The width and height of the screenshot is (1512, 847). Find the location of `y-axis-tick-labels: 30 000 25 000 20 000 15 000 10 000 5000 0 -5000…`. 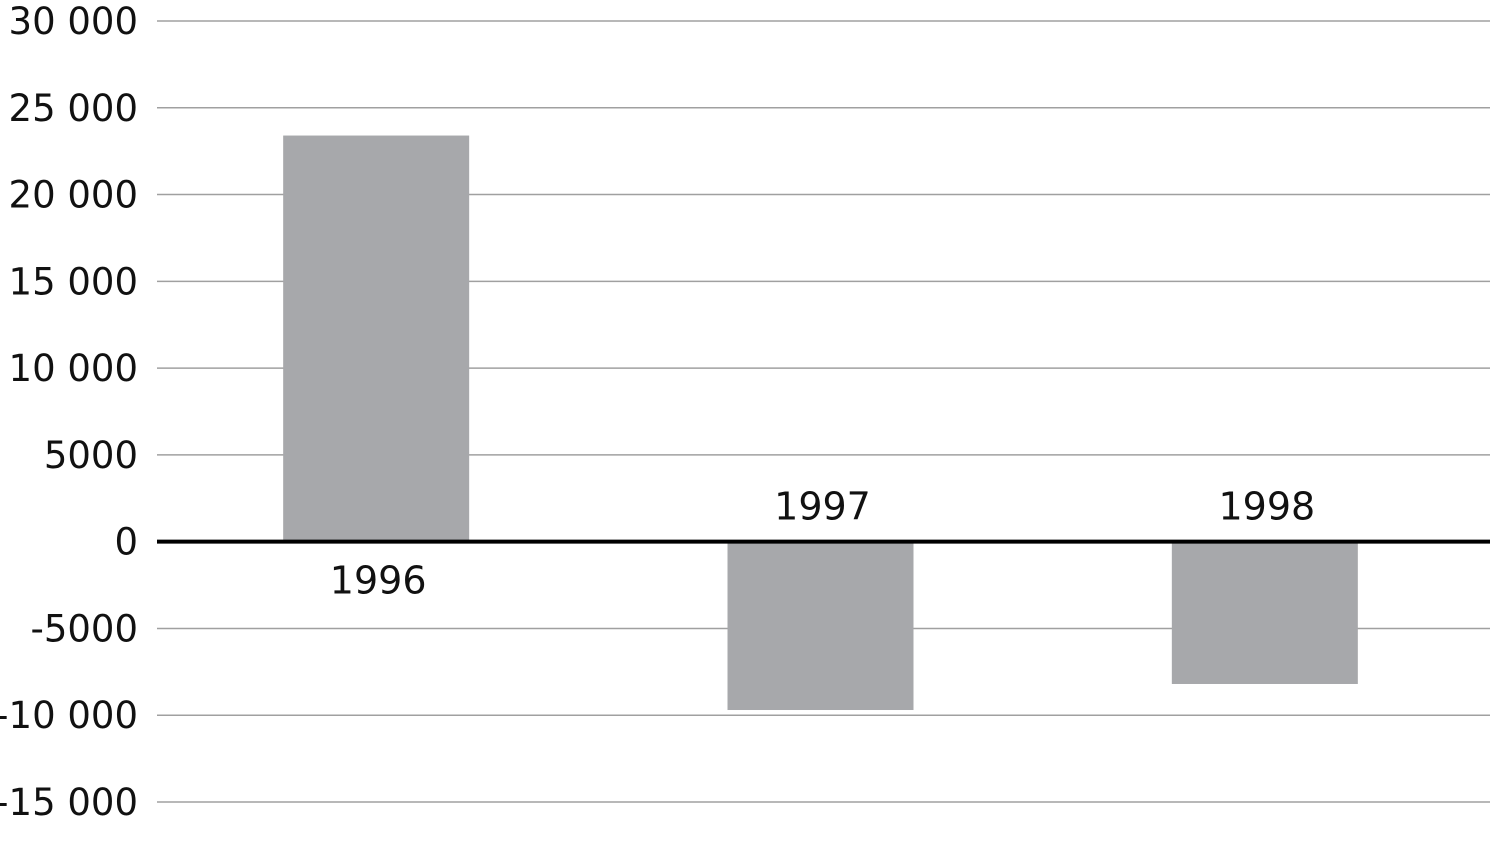

y-axis-tick-labels: 30 000 25 000 20 000 15 000 10 000 5000 0 -5000… is located at coordinates (69, 412).